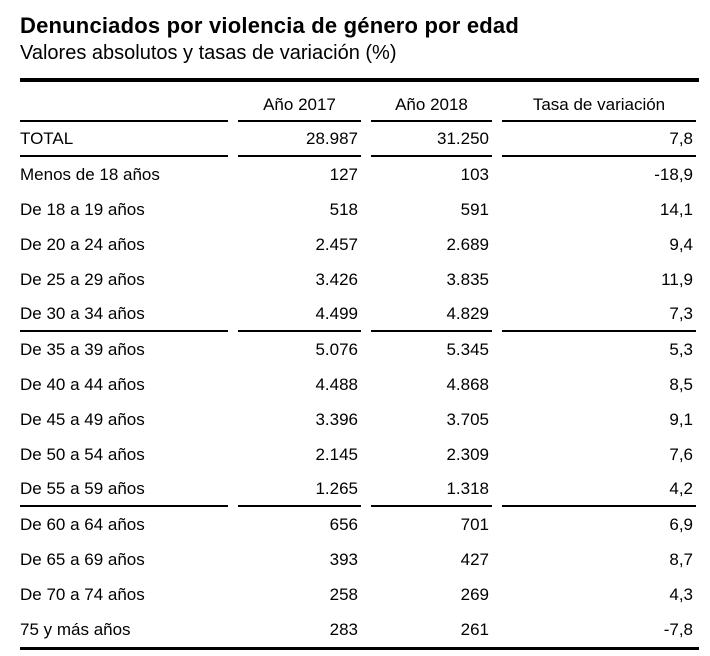 The height and width of the screenshot is (656, 710). I want to click on table-row: De 25 a 29 años 3.426 3.835 11,9, so click(359, 279).